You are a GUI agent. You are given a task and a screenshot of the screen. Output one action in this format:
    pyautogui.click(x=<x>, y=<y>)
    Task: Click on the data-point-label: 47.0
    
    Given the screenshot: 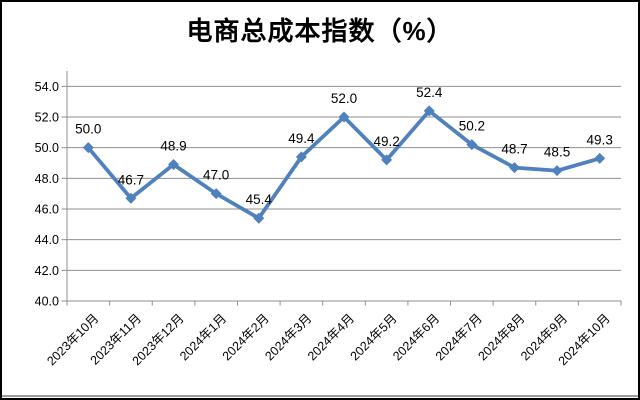 What is the action you would take?
    pyautogui.click(x=216, y=175)
    